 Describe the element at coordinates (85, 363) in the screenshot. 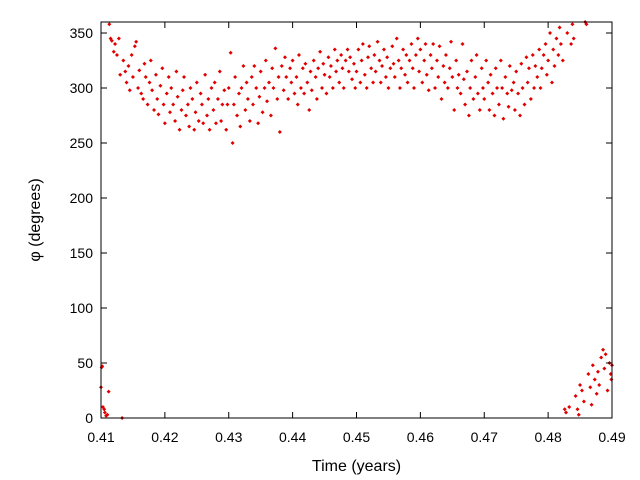

I see `y-tick-label: 50` at that location.